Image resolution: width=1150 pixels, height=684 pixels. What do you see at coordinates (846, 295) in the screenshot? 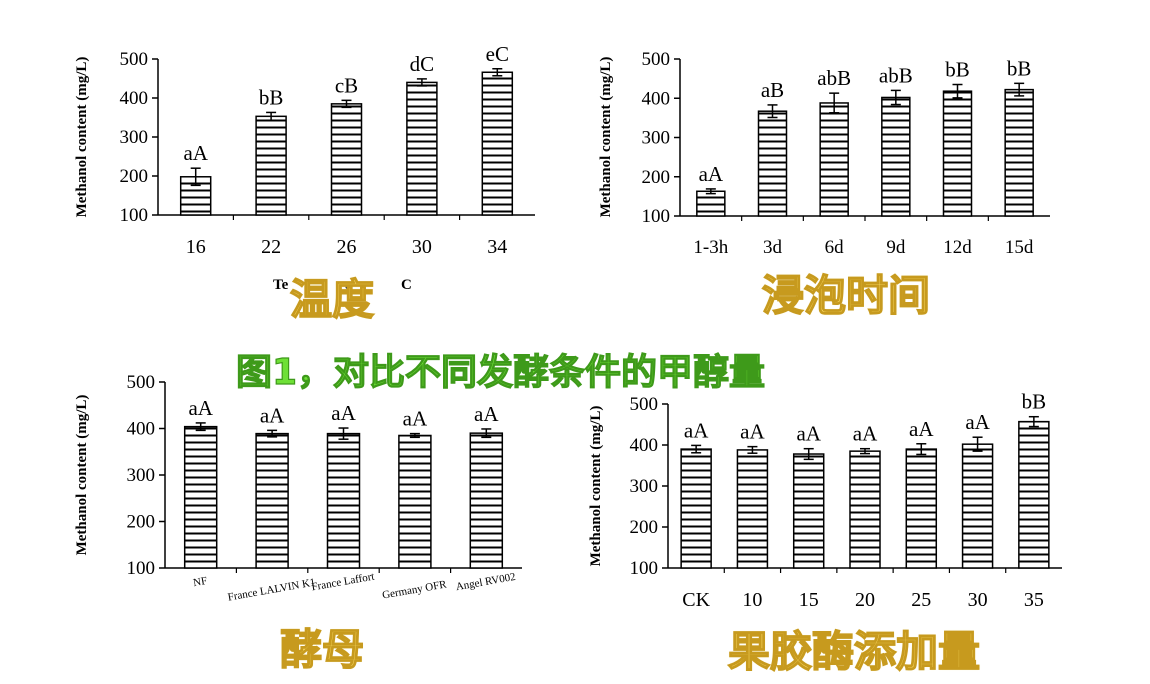
I see `overlay-title-soak-time: 浸泡时间` at bounding box center [846, 295].